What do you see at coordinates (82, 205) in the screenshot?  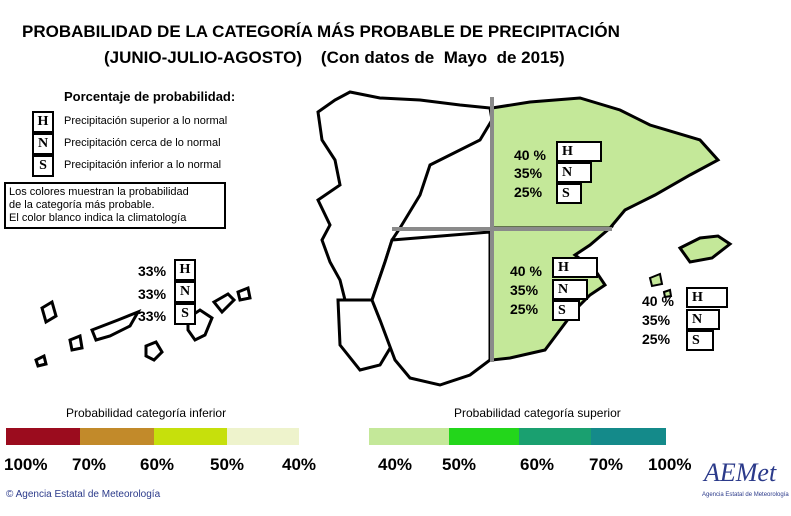 I see `legend-note-line2: de la categoría más probable.` at bounding box center [82, 205].